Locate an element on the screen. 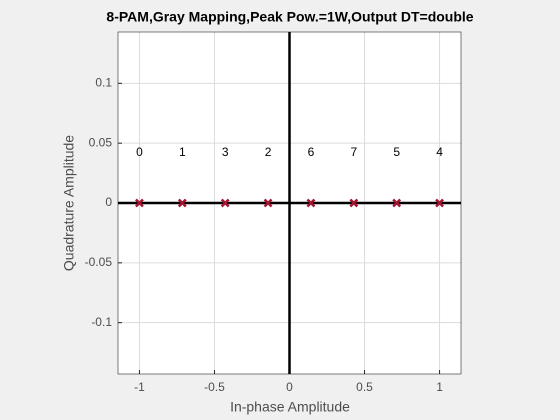  x-axis-label: In-phase Amplitude is located at coordinates (290, 407).